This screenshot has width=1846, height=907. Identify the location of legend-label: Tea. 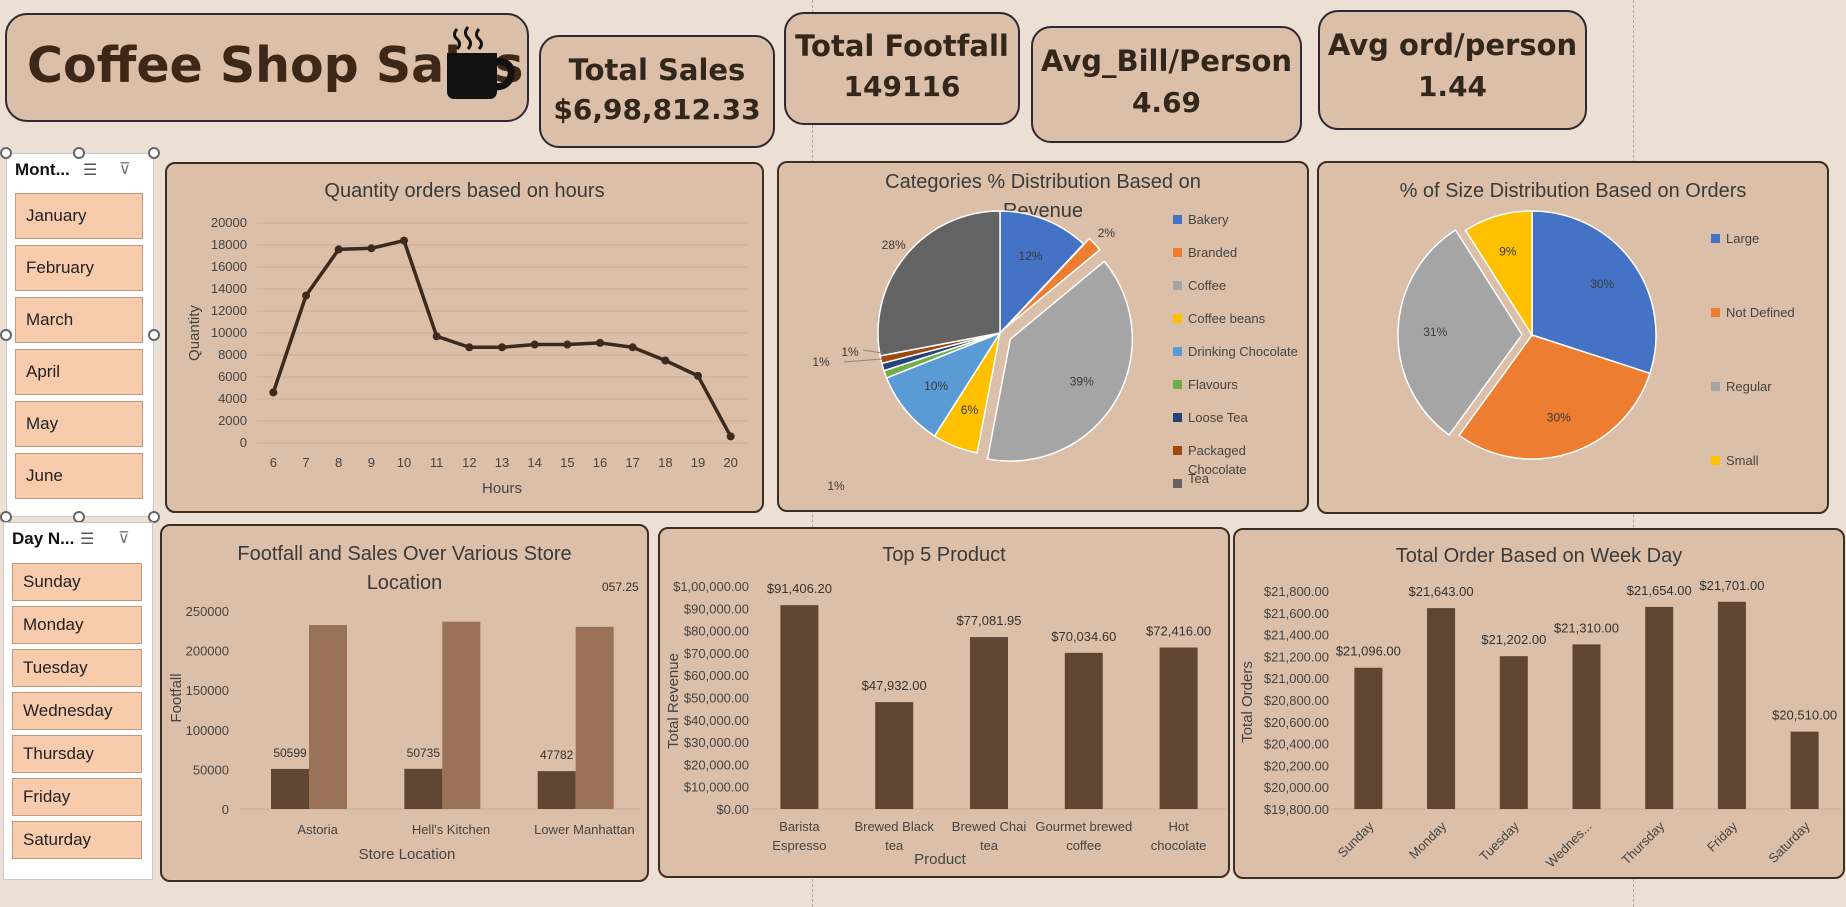
(1199, 478).